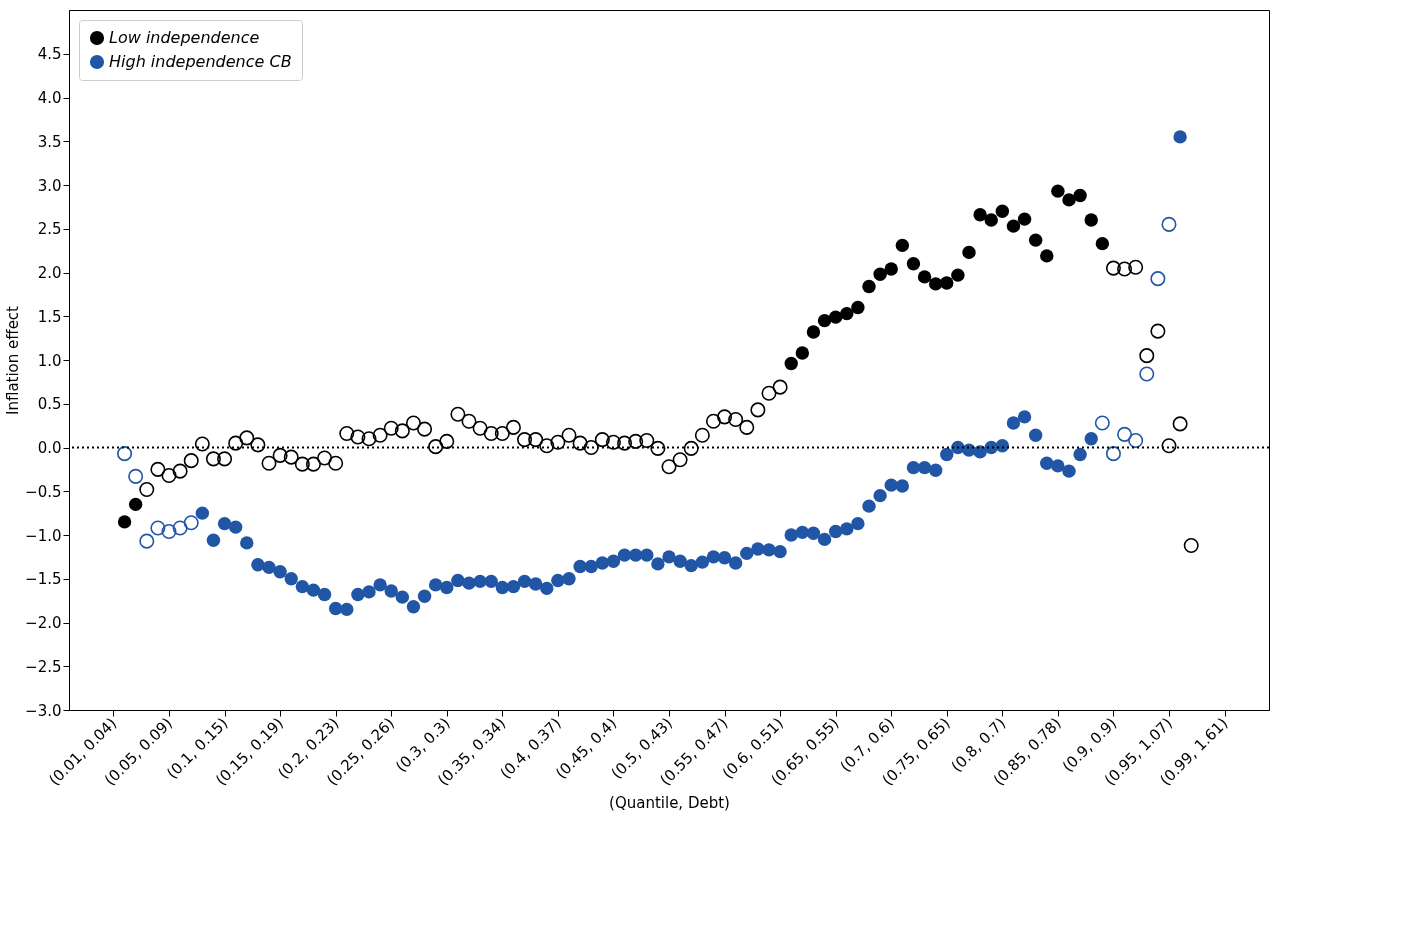 The image size is (1411, 941). Describe the element at coordinates (49, 185) in the screenshot. I see `y-tick-label: 3.0` at that location.